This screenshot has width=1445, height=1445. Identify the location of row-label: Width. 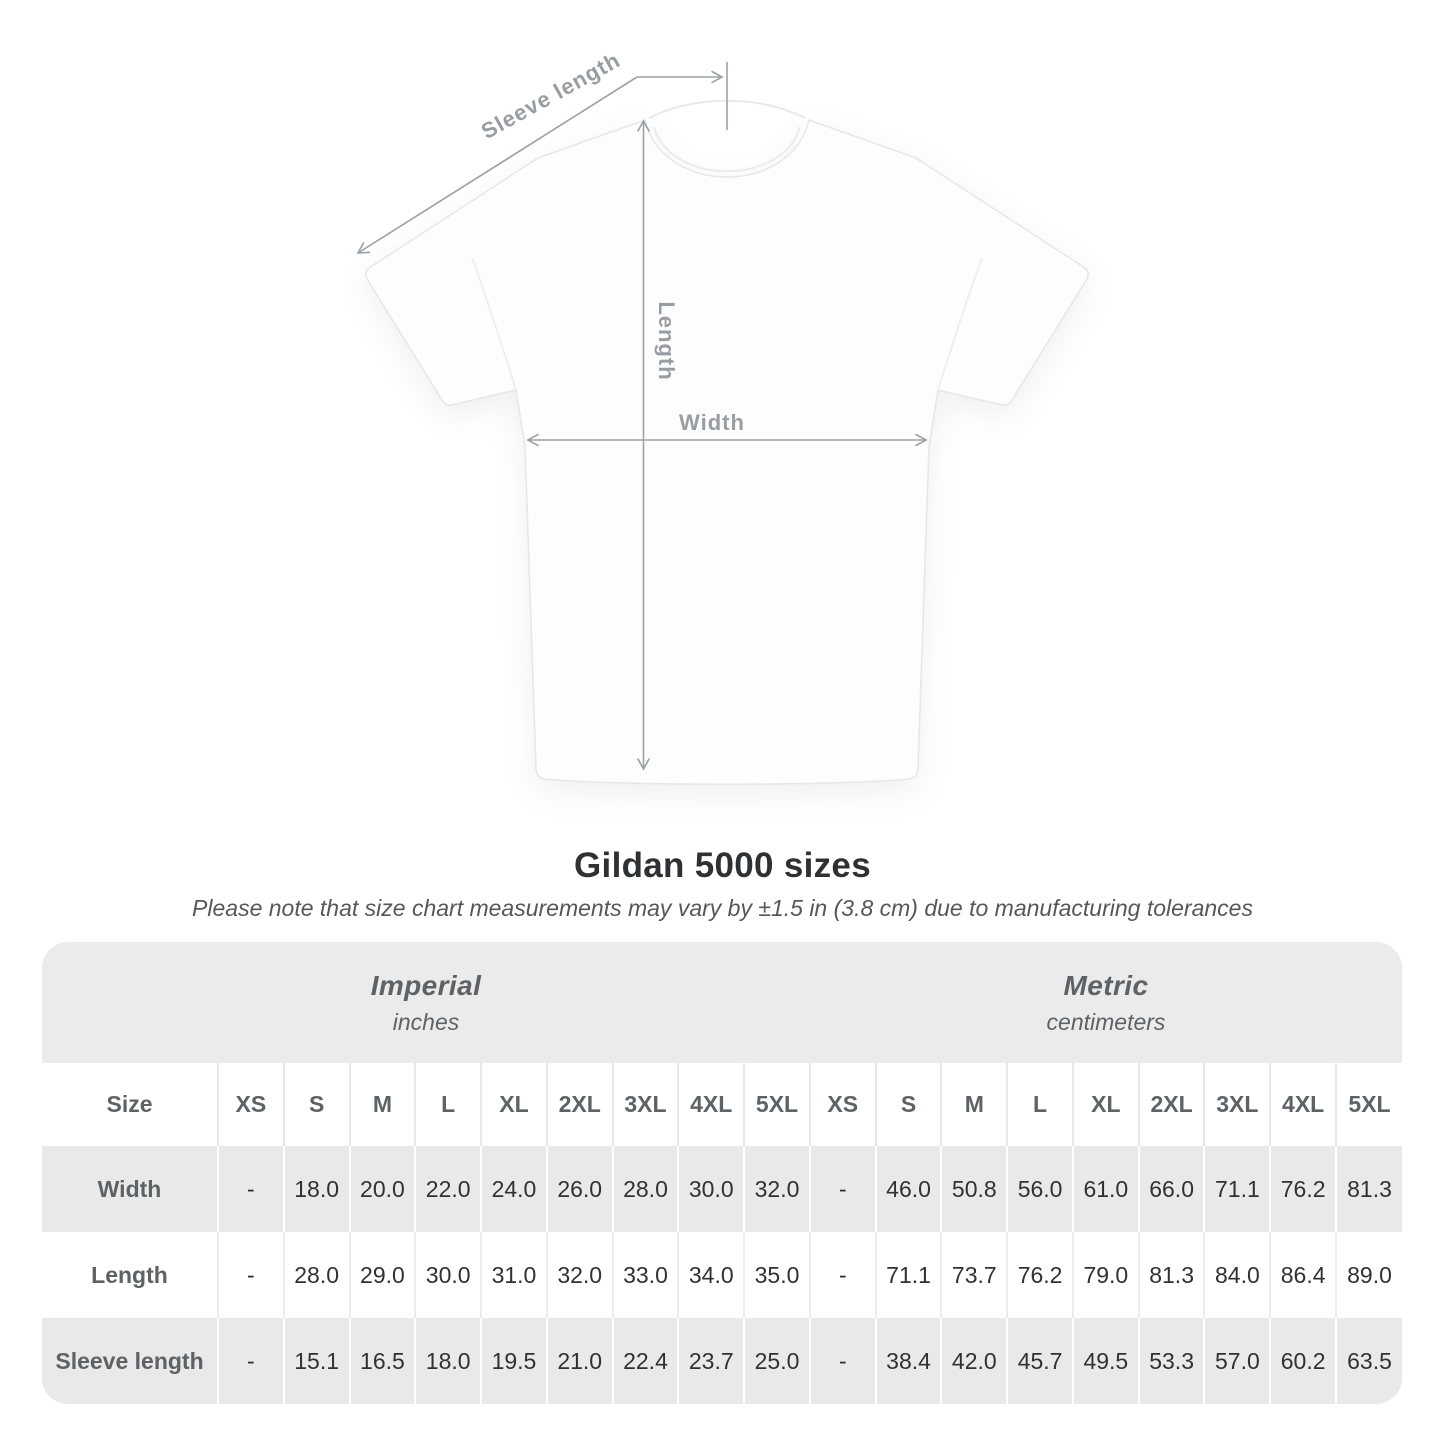
(129, 1188).